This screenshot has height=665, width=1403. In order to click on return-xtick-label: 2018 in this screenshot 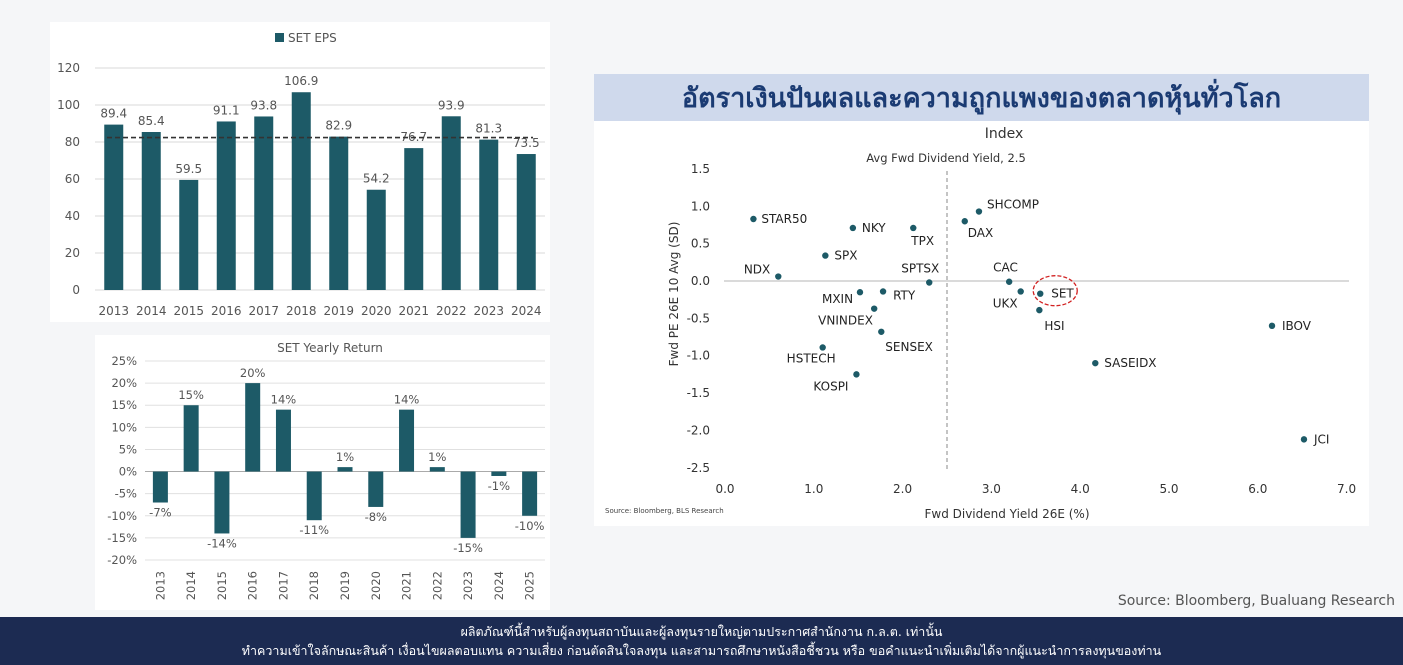, I will do `click(314, 585)`.